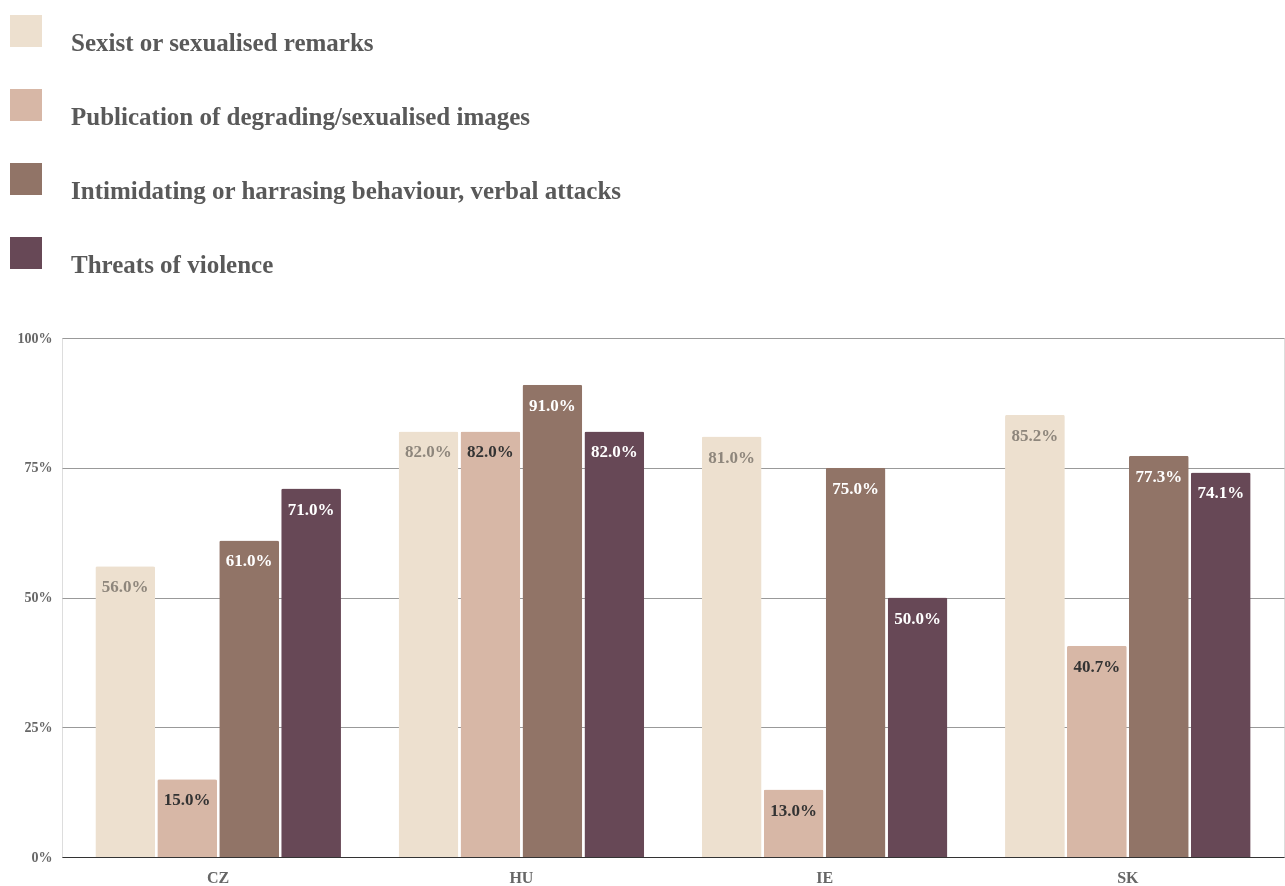 The height and width of the screenshot is (886, 1285). What do you see at coordinates (125, 587) in the screenshot?
I see `data-label: 56.0%` at bounding box center [125, 587].